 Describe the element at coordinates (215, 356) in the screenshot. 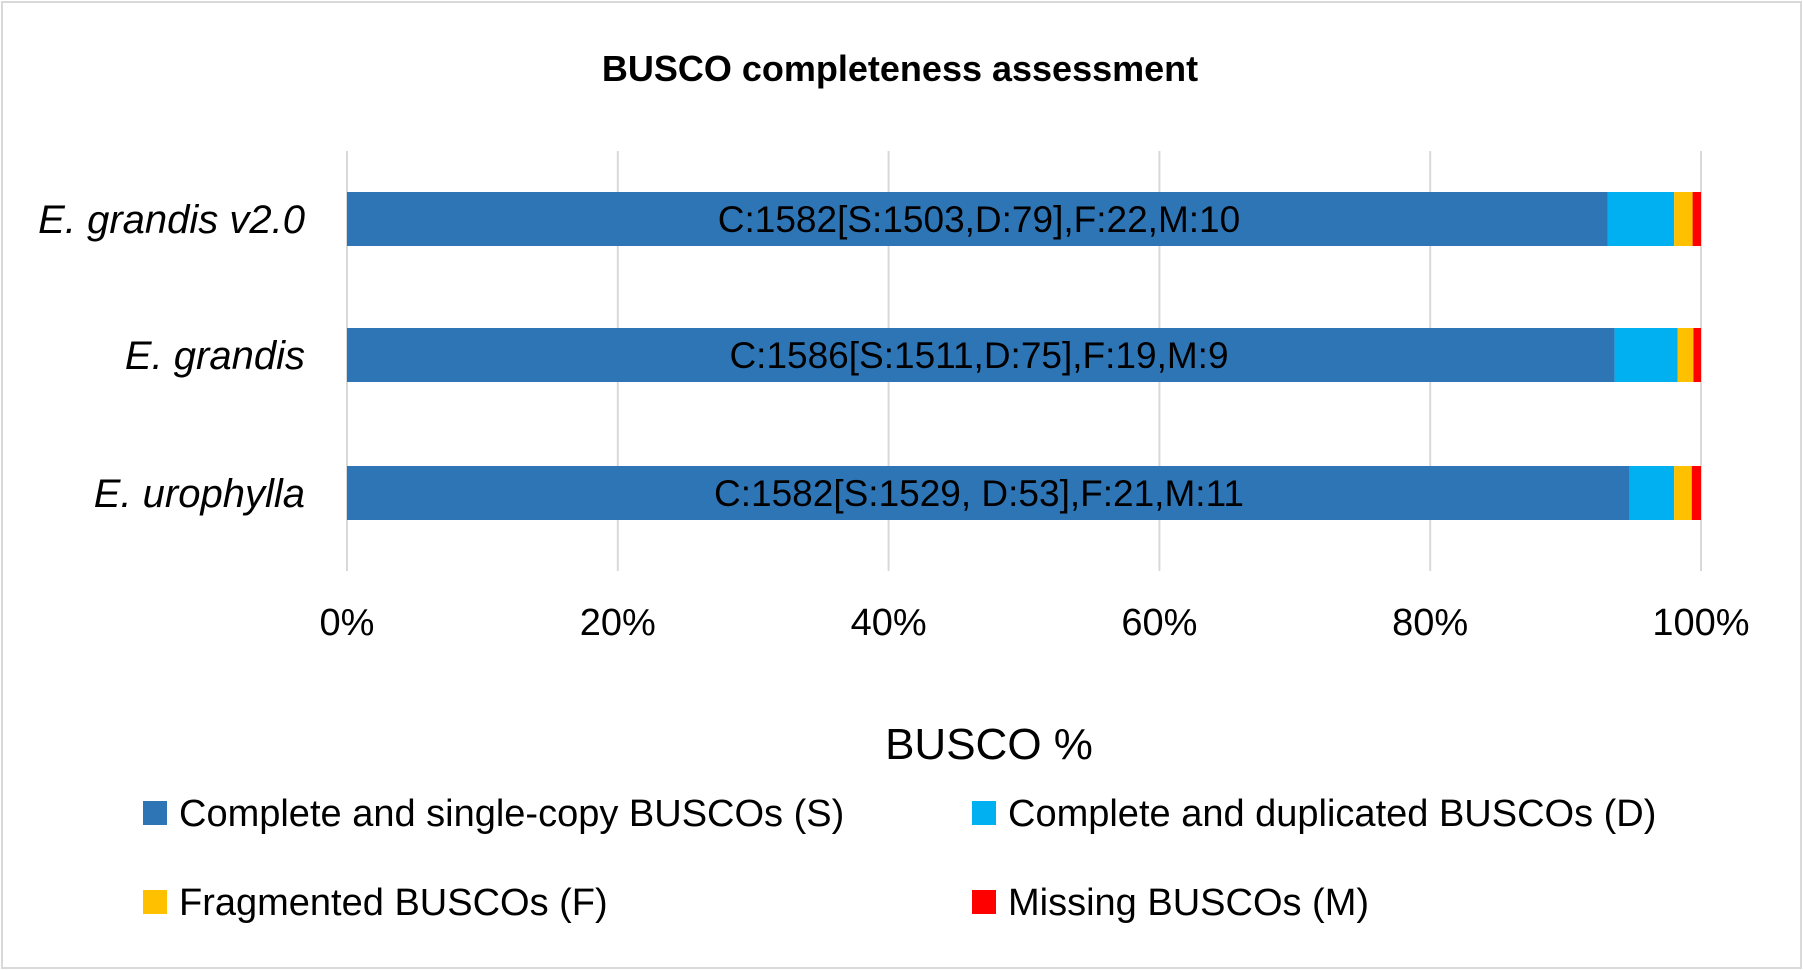

I see `category-label: E. grandis` at that location.